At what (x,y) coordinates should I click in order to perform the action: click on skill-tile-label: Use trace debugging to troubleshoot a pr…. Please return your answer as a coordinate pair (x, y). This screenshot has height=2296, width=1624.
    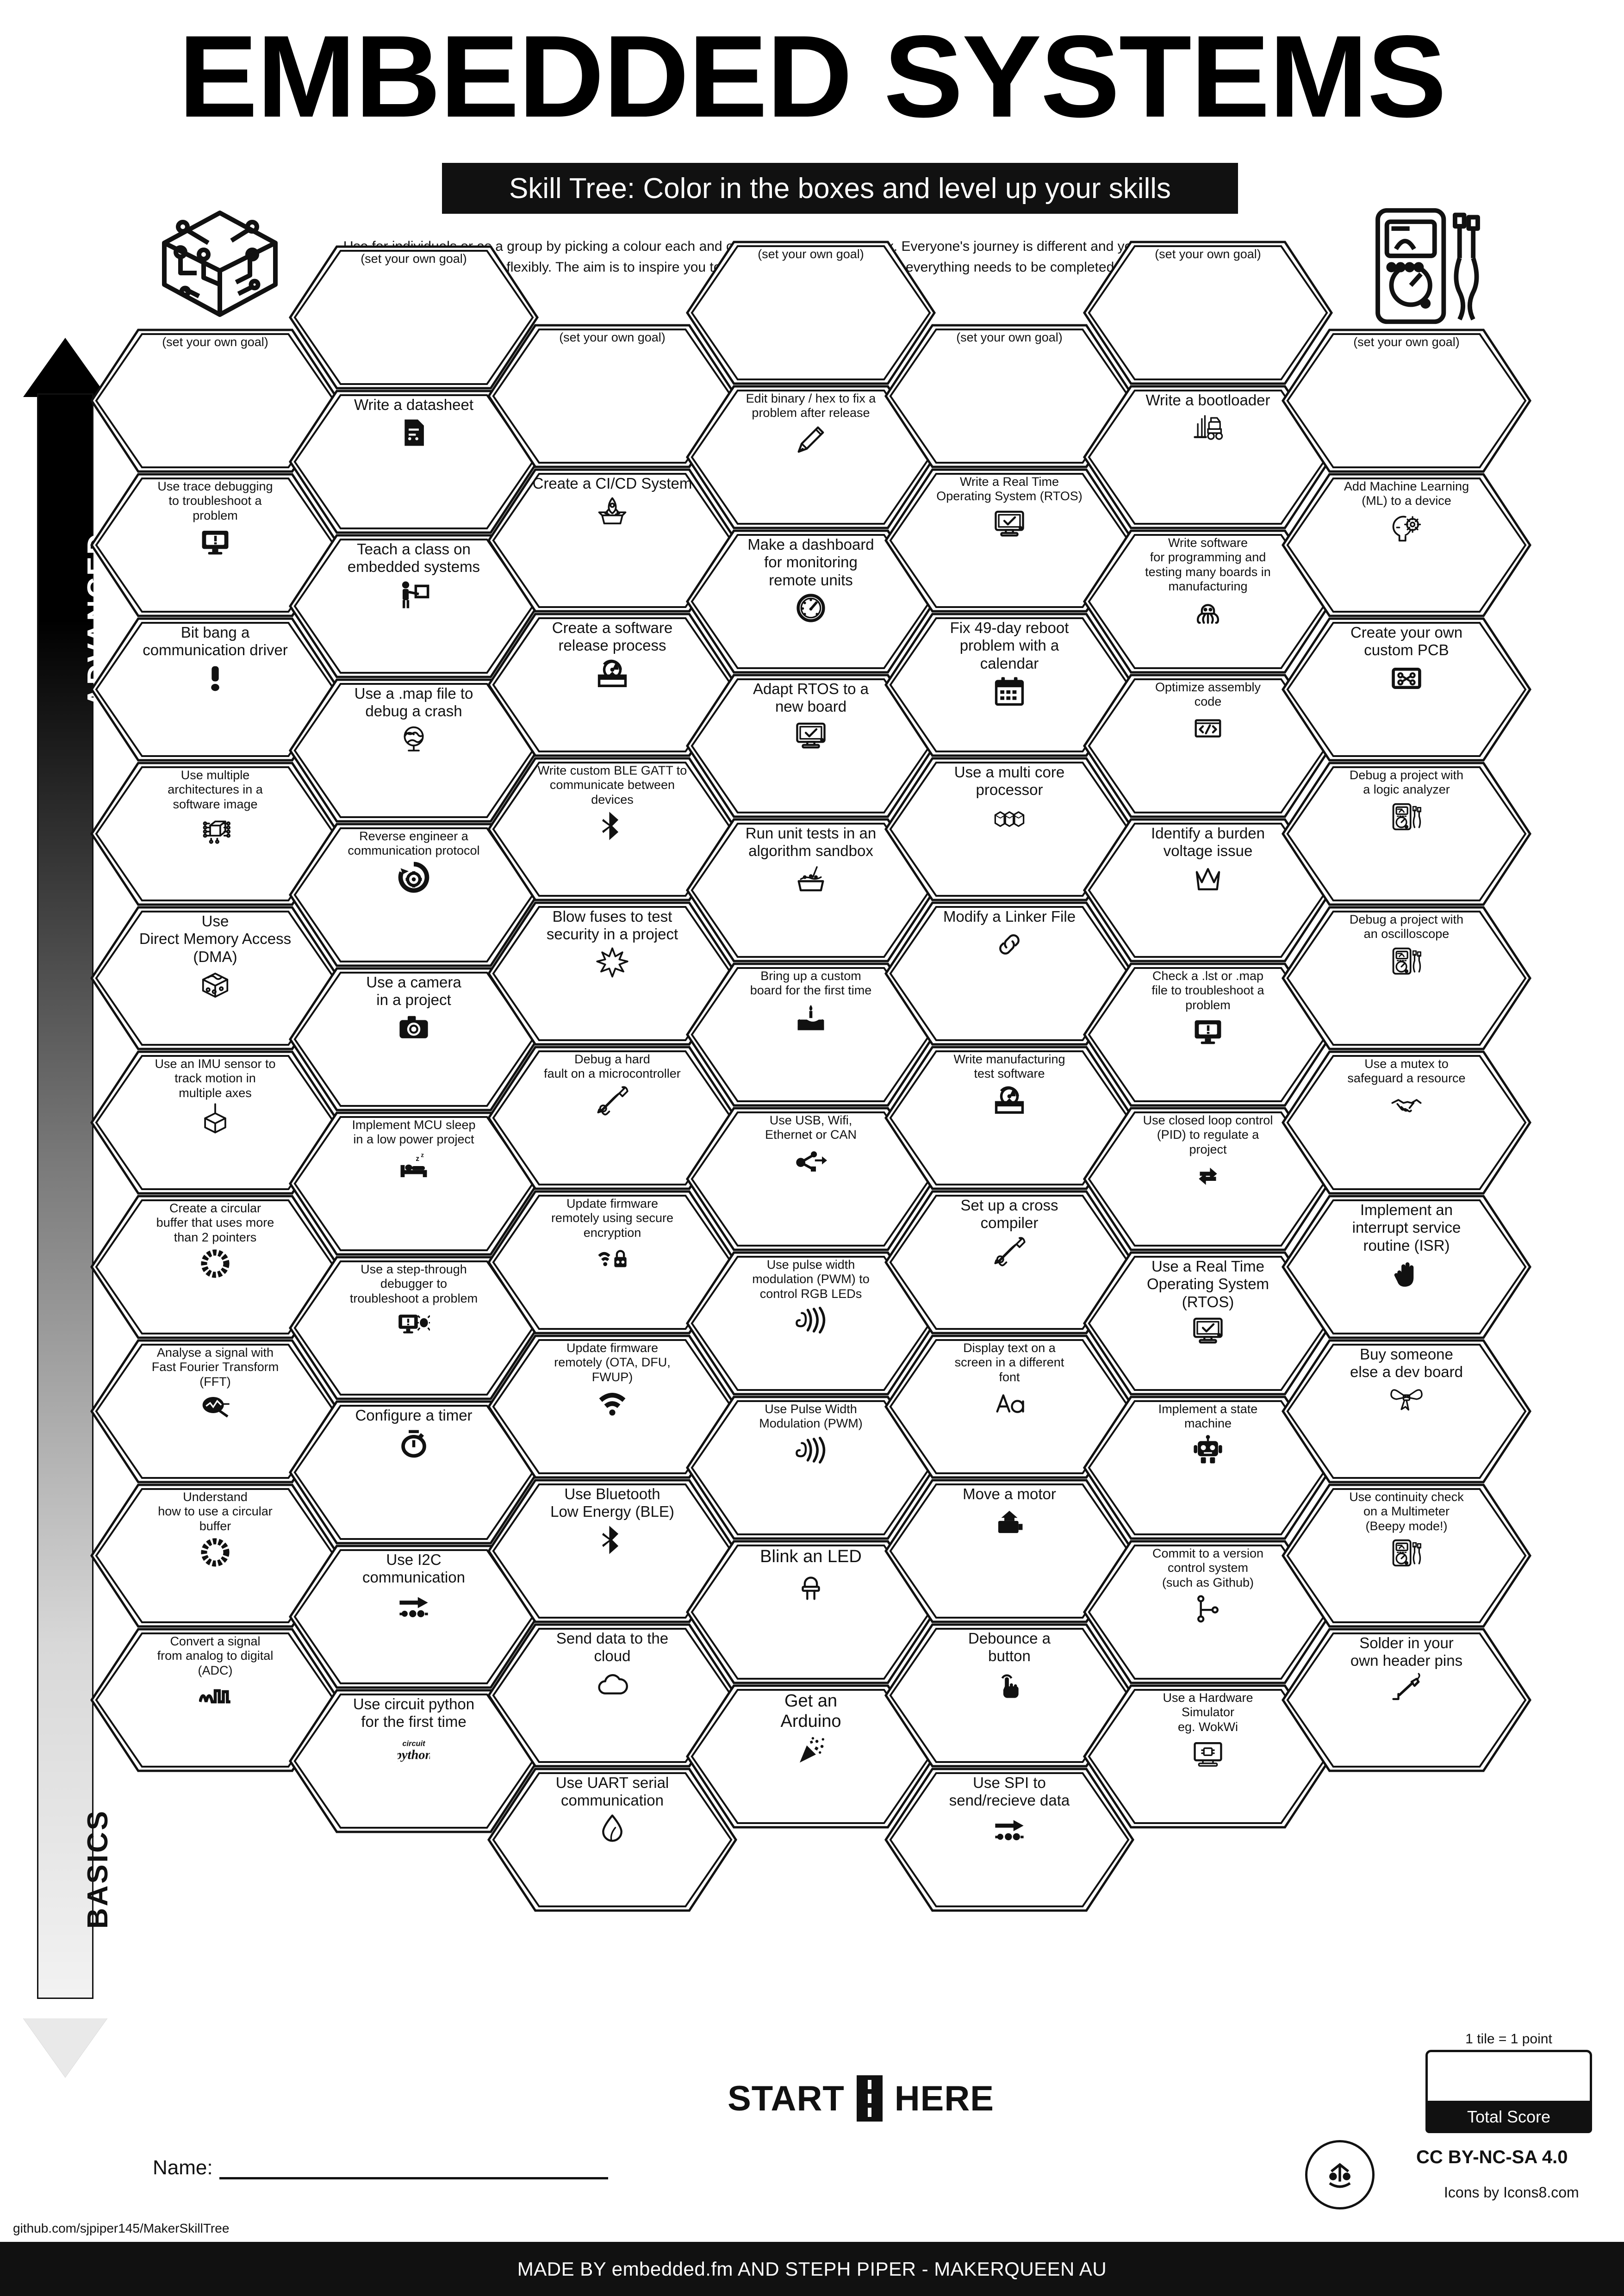
    Looking at the image, I should click on (215, 501).